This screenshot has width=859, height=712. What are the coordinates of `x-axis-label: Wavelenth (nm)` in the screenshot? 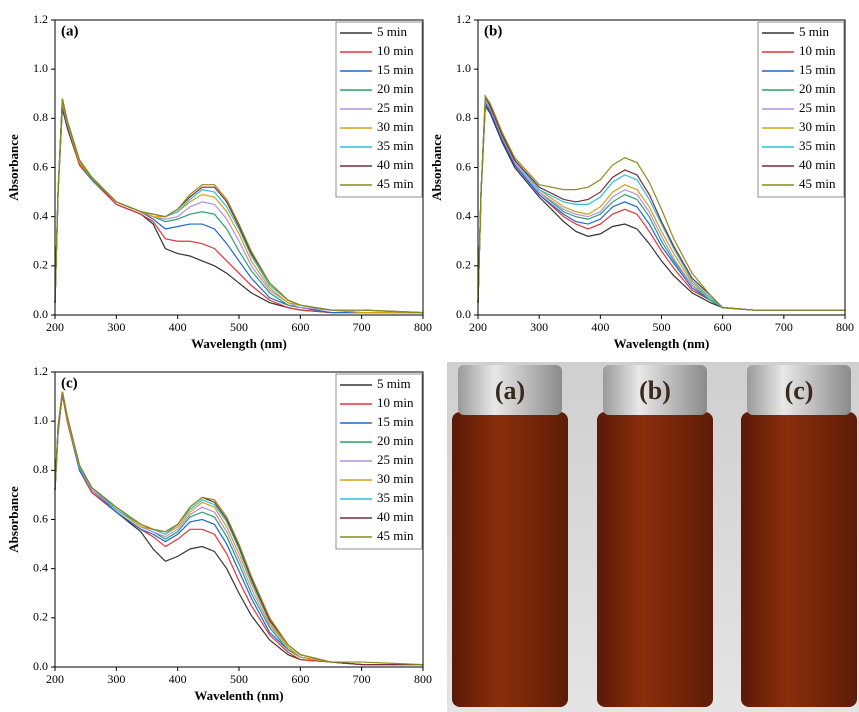 It's located at (238, 695).